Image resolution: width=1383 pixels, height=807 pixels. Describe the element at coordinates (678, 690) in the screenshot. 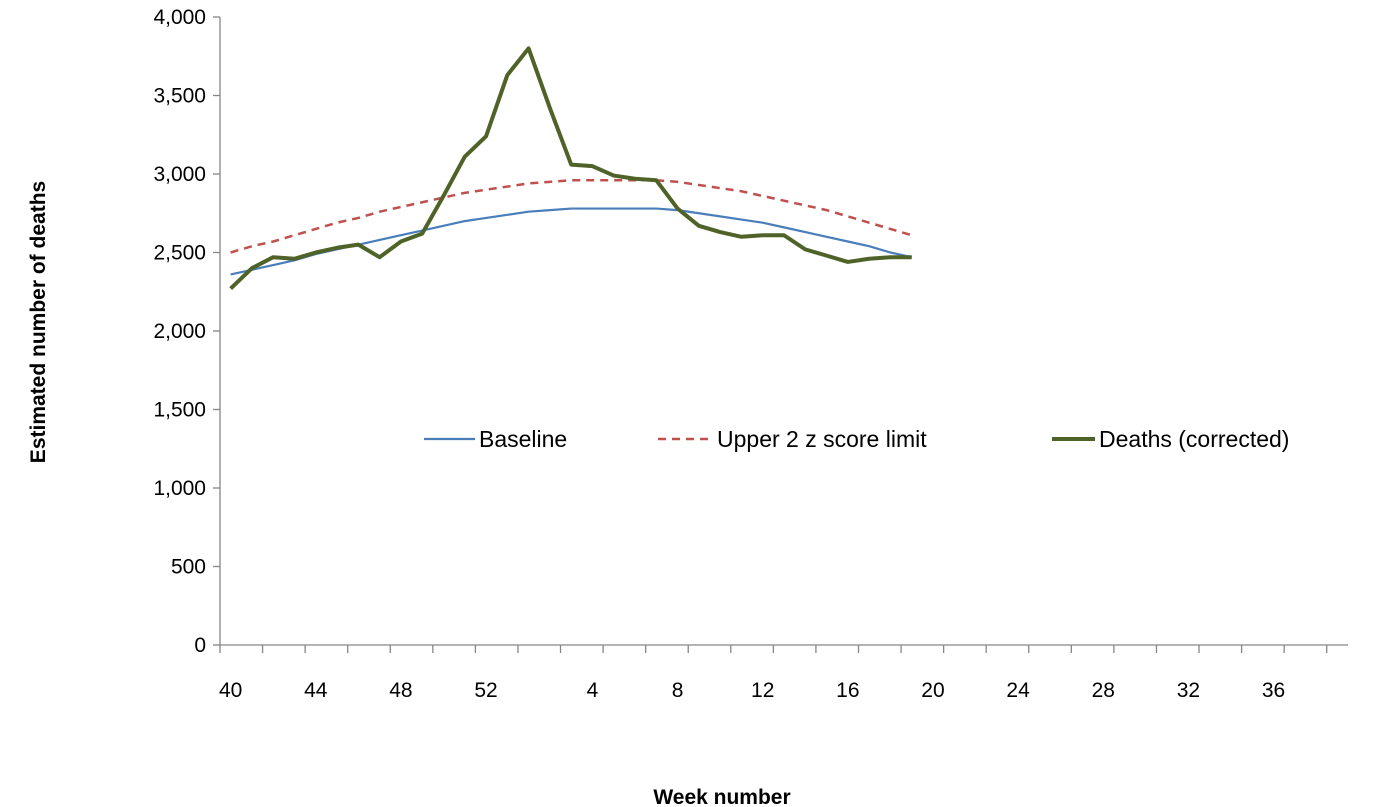

I see `x-tick-label: 8` at that location.